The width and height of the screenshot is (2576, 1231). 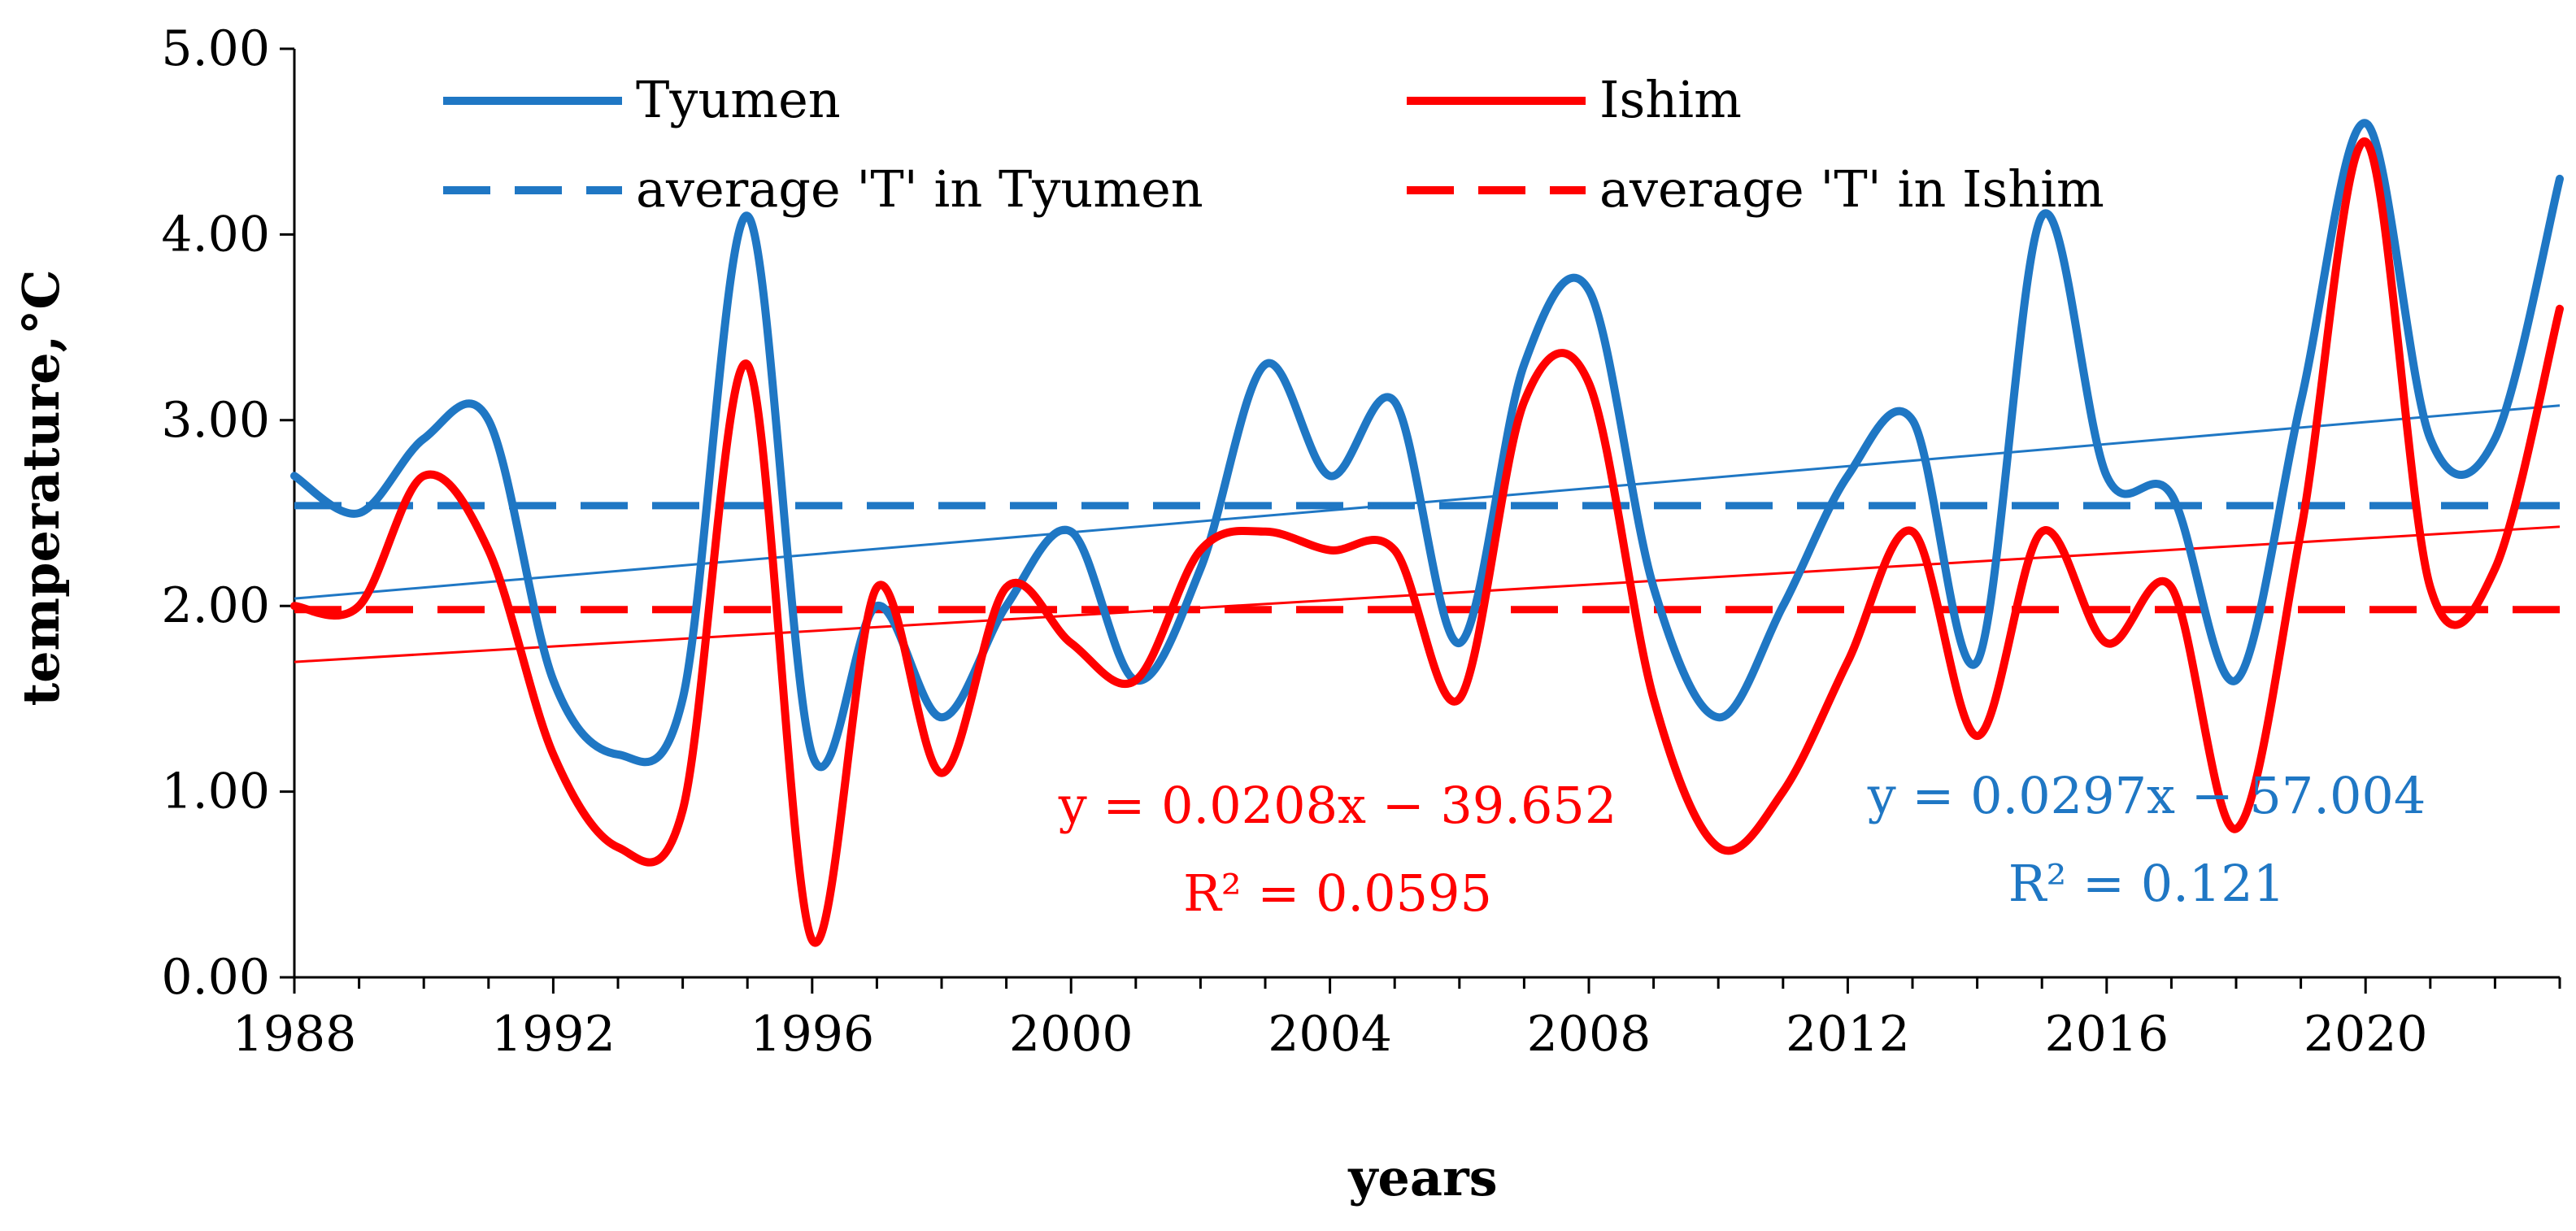 I want to click on legend-label: average 'T' in Tyumen, so click(x=920, y=189).